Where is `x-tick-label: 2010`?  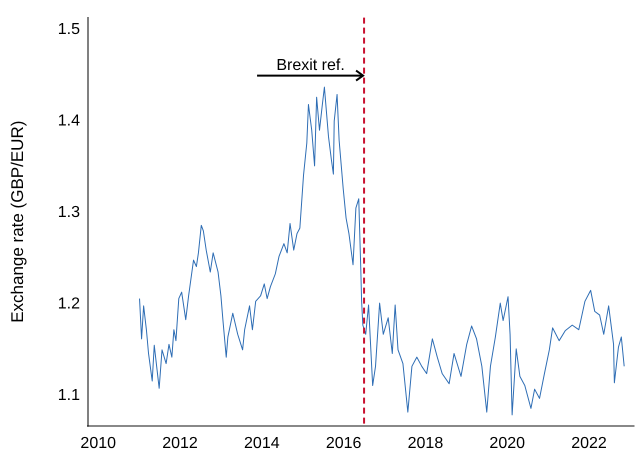
x-tick-label: 2010 is located at coordinates (98, 443).